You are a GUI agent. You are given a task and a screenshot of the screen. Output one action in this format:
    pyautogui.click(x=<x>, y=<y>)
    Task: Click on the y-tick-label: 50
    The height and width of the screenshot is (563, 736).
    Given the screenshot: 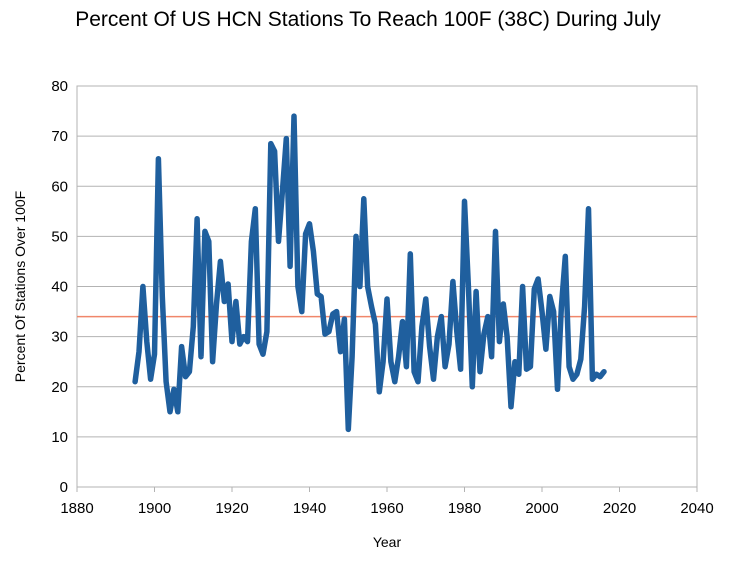 What is the action you would take?
    pyautogui.click(x=59, y=236)
    